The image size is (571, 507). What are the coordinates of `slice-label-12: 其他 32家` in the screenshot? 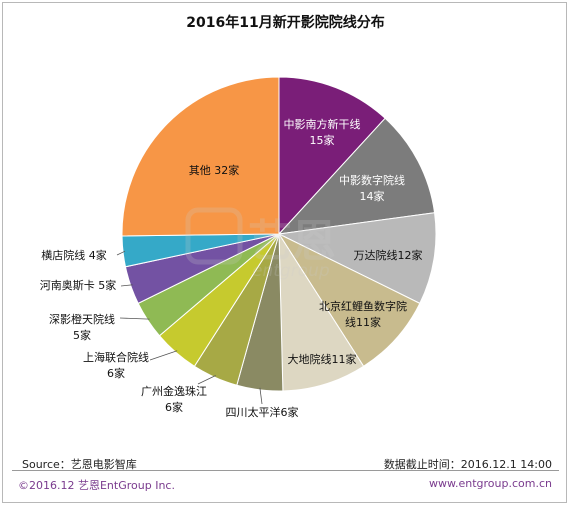 It's located at (214, 170).